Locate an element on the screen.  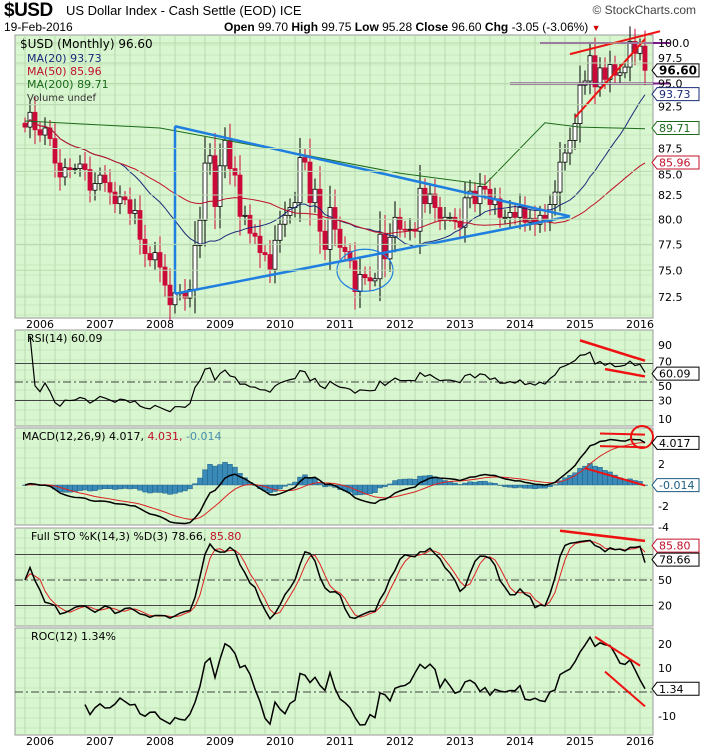
legend-ma200: MA(200) 89.71 is located at coordinates (68, 84).